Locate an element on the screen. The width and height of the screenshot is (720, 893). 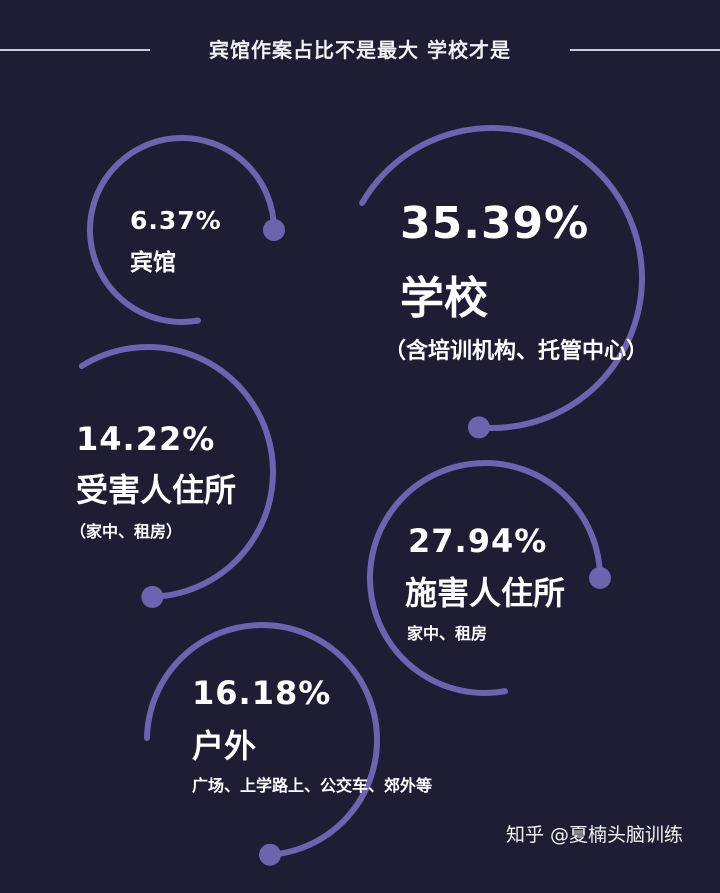
footer-credit: 知乎 @夏楠头脑训练 is located at coordinates (595, 835).